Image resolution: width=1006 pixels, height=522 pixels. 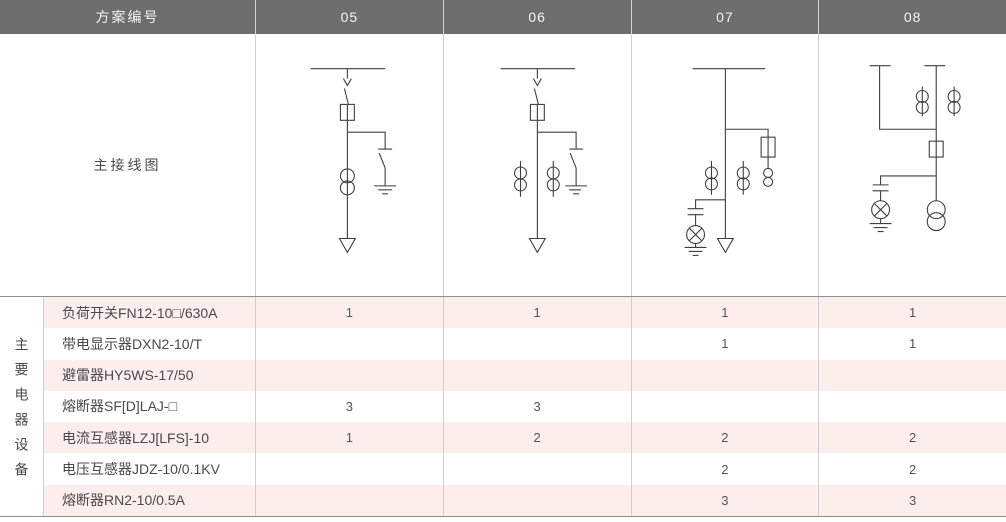 I want to click on header-scheme-06: 06, so click(x=536, y=17).